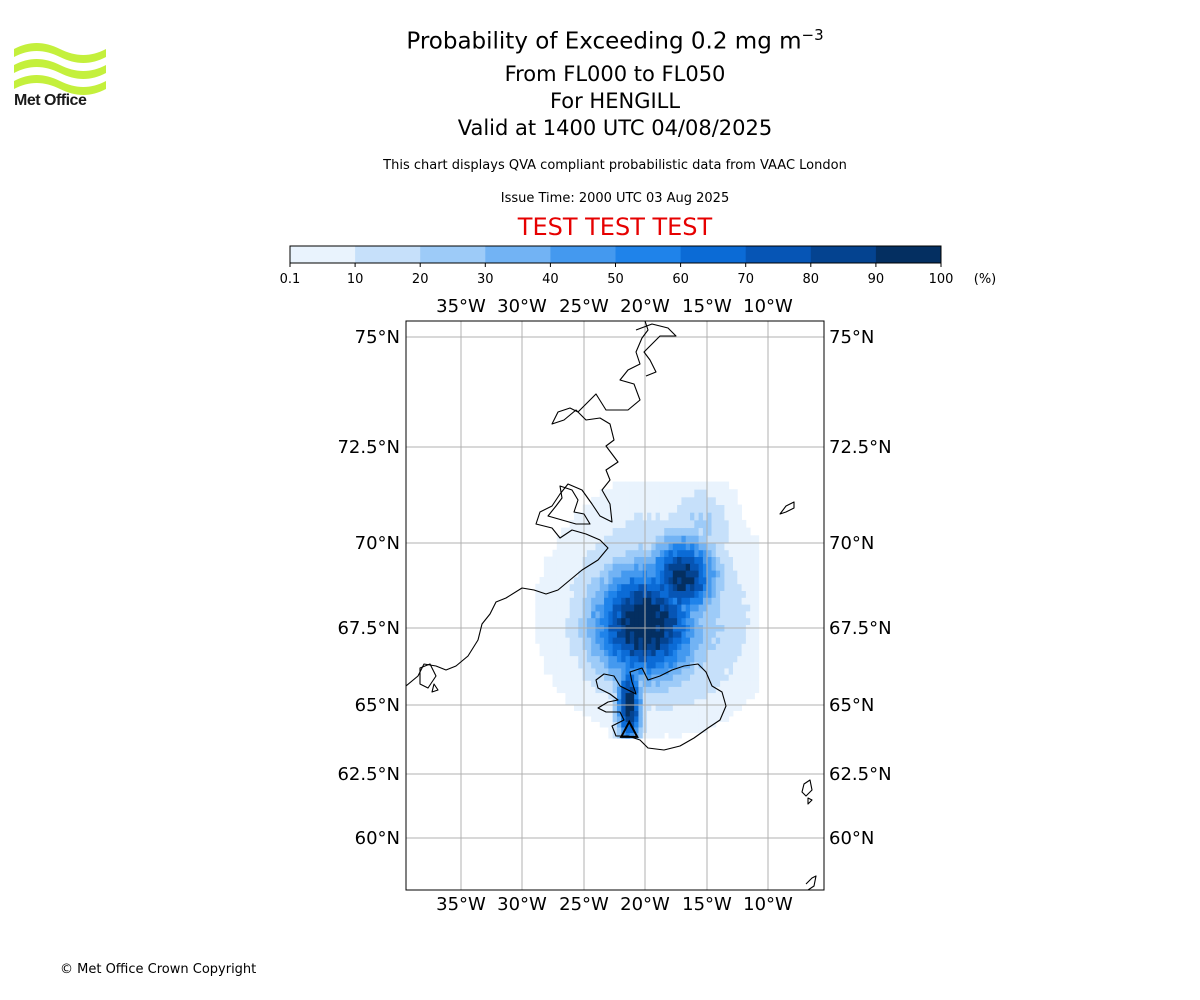 Image resolution: width=1200 pixels, height=1000 pixels. Describe the element at coordinates (615, 128) in the screenshot. I see `valid-time: Valid at 1400 UTC 04/08/2025` at that location.